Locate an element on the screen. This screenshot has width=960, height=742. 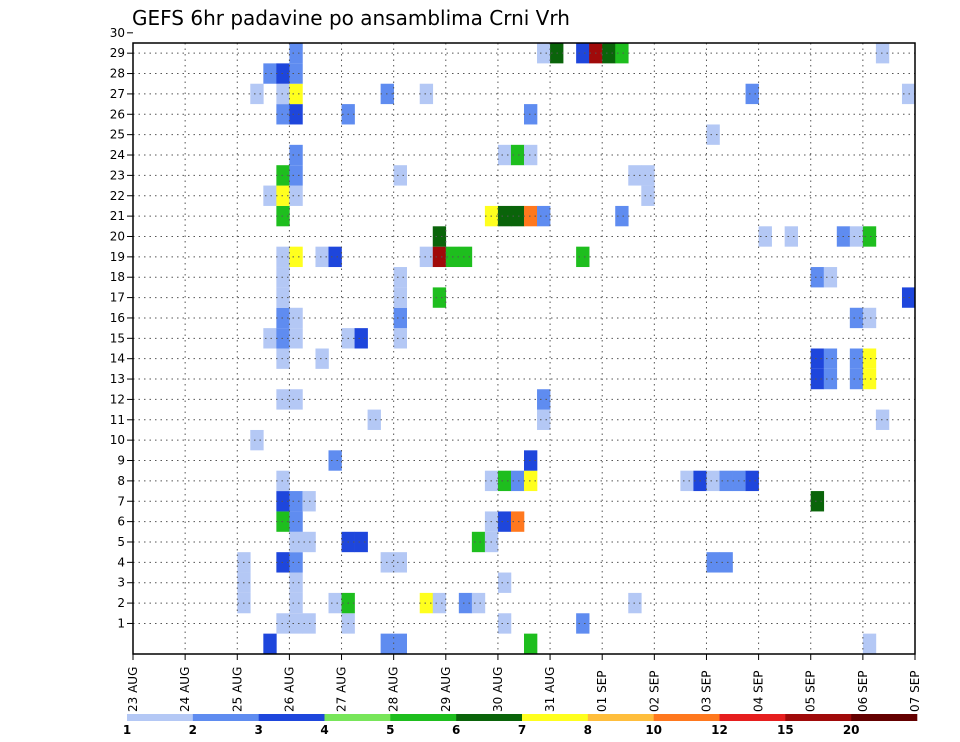
x-tick-label: 05 SEP is located at coordinates (811, 691).